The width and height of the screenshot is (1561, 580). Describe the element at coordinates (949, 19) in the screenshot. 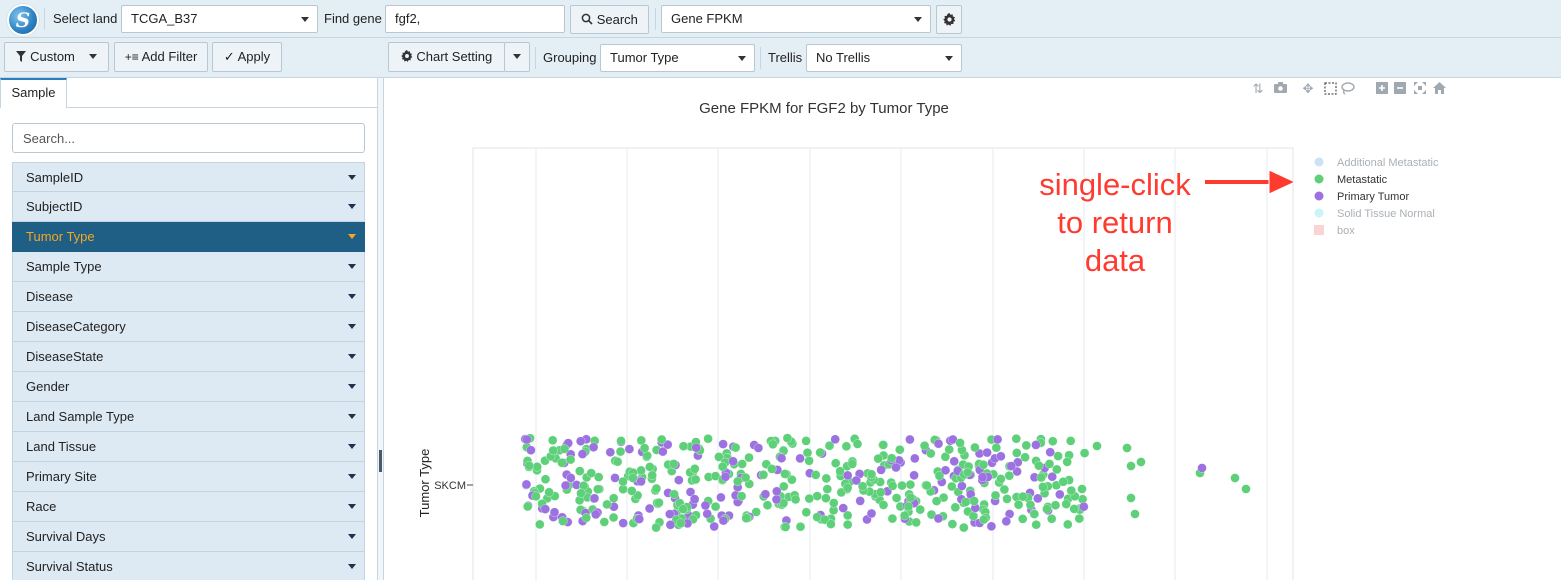

I see `settings-button` at that location.